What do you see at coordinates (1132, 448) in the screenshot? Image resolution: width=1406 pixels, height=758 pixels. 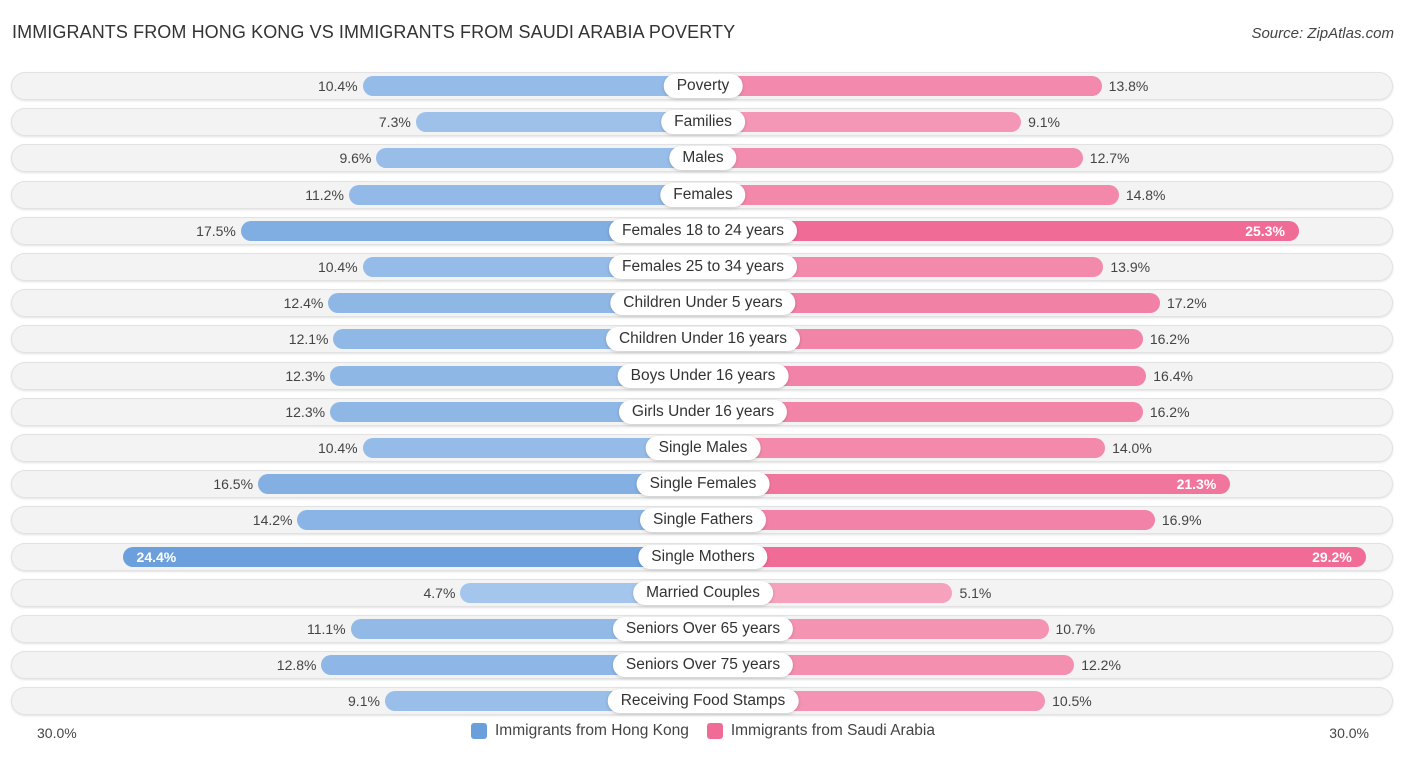 I see `value-label-saudi-arabia: 14.0%` at bounding box center [1132, 448].